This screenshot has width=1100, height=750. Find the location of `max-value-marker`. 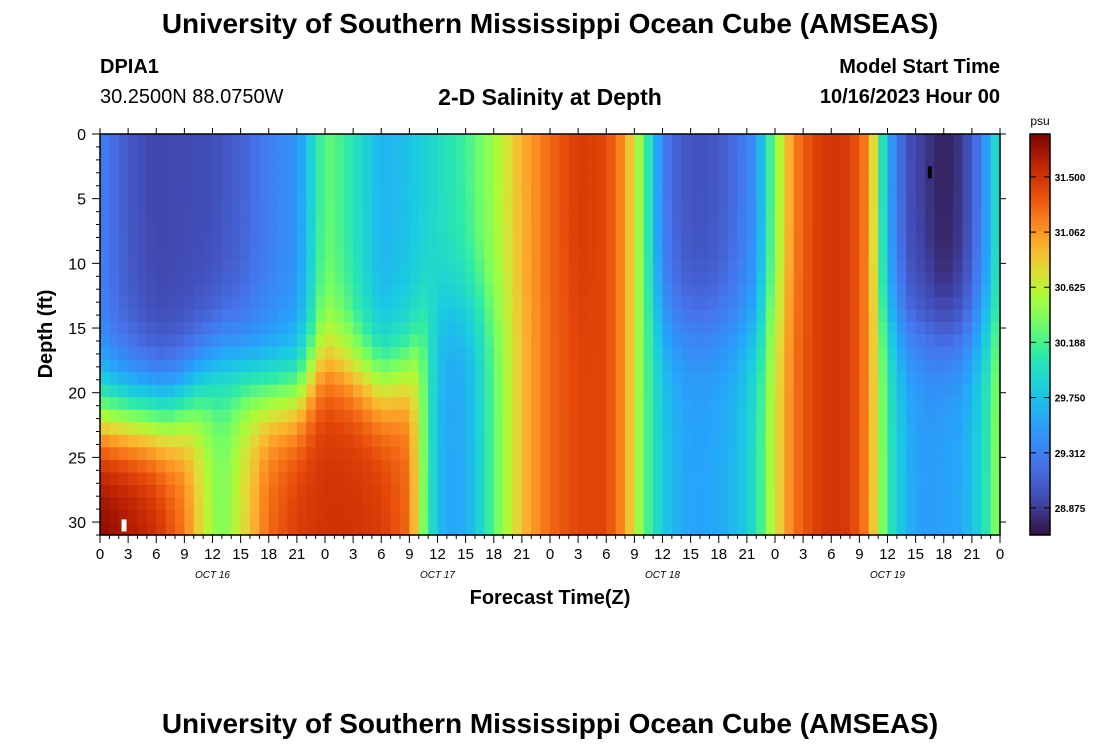

max-value-marker is located at coordinates (124, 525).